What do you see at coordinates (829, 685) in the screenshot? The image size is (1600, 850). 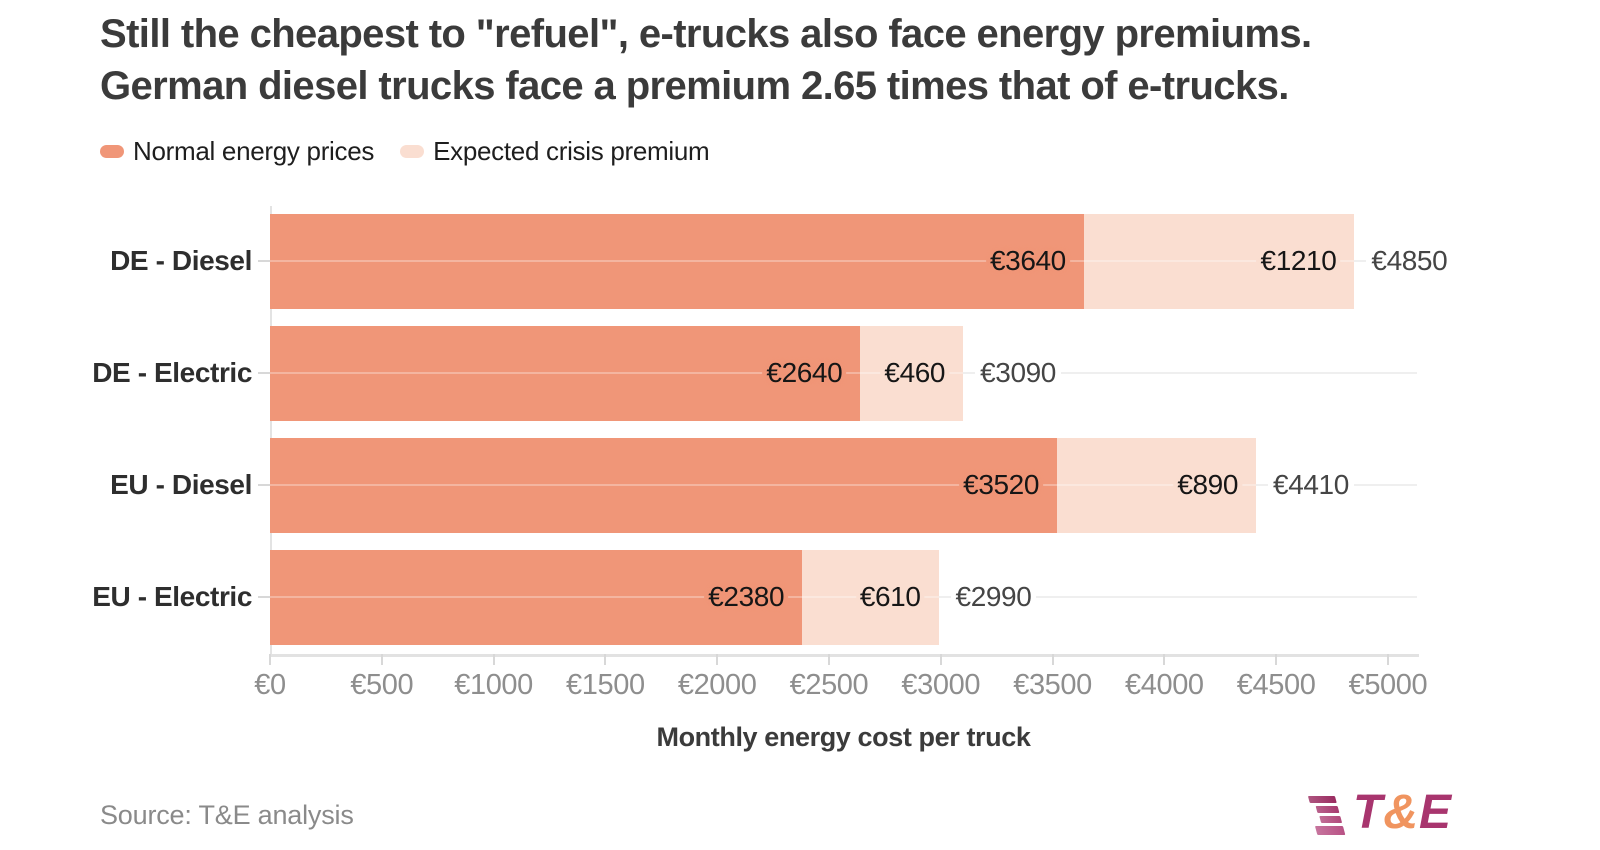 I see `x-axis-tick-label: €2500` at bounding box center [829, 685].